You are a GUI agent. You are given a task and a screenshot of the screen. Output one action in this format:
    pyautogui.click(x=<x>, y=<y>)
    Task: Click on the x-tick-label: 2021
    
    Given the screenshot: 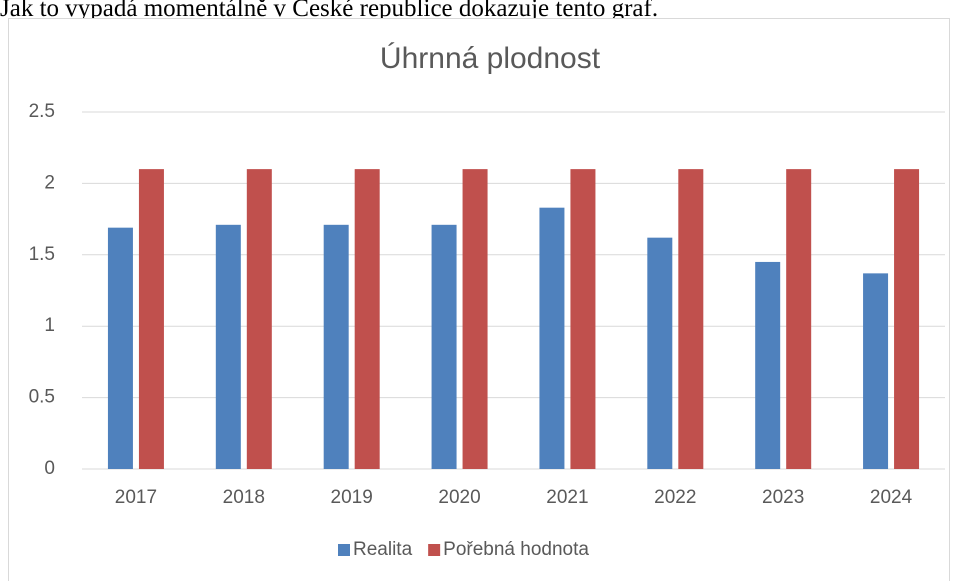 What is the action you would take?
    pyautogui.click(x=567, y=497)
    